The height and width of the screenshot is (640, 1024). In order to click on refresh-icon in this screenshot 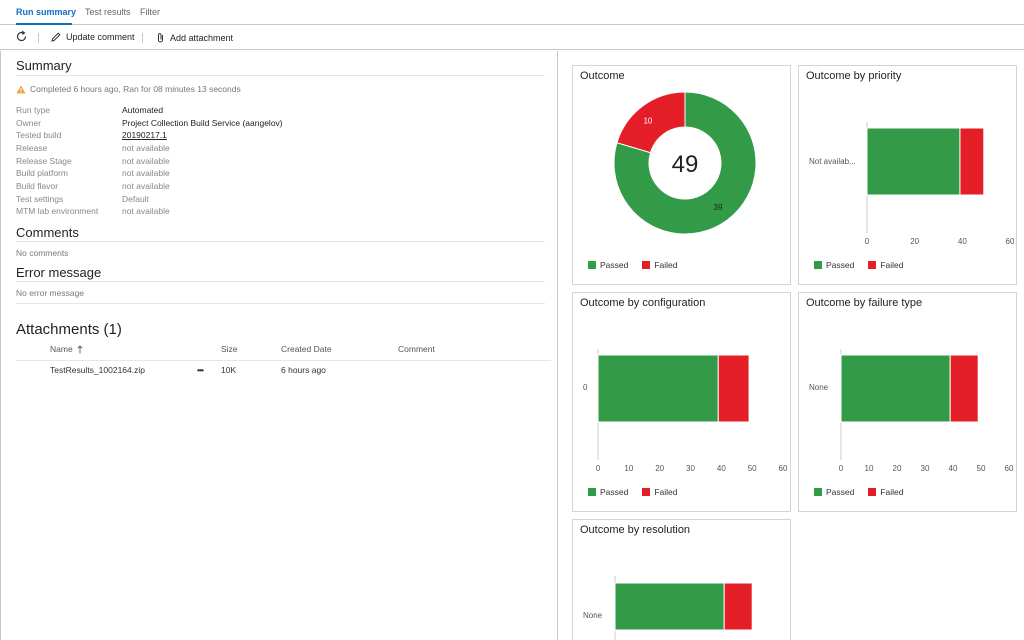, I will do `click(21, 36)`.